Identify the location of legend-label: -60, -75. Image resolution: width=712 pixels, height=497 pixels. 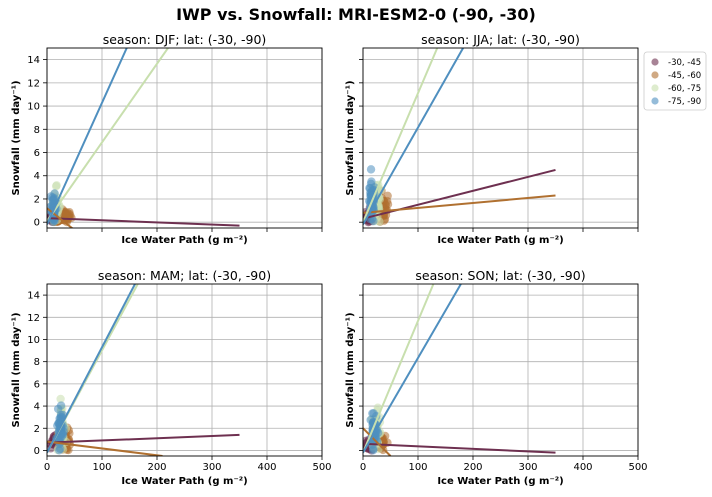
(684, 89).